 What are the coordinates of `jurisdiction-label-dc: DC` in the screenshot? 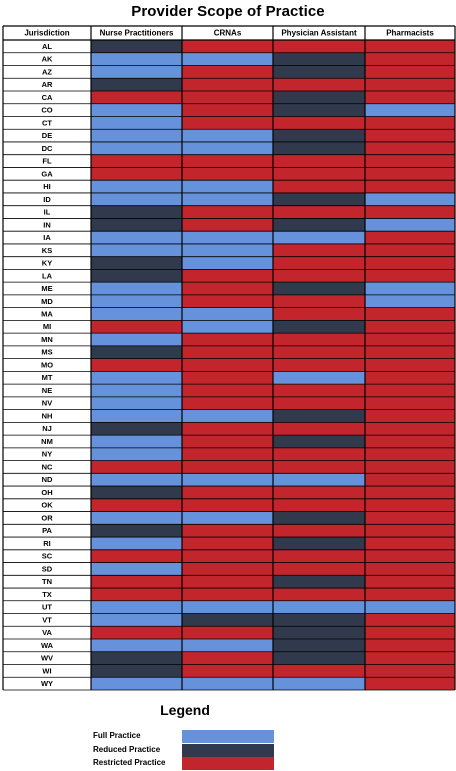 It's located at (47, 148).